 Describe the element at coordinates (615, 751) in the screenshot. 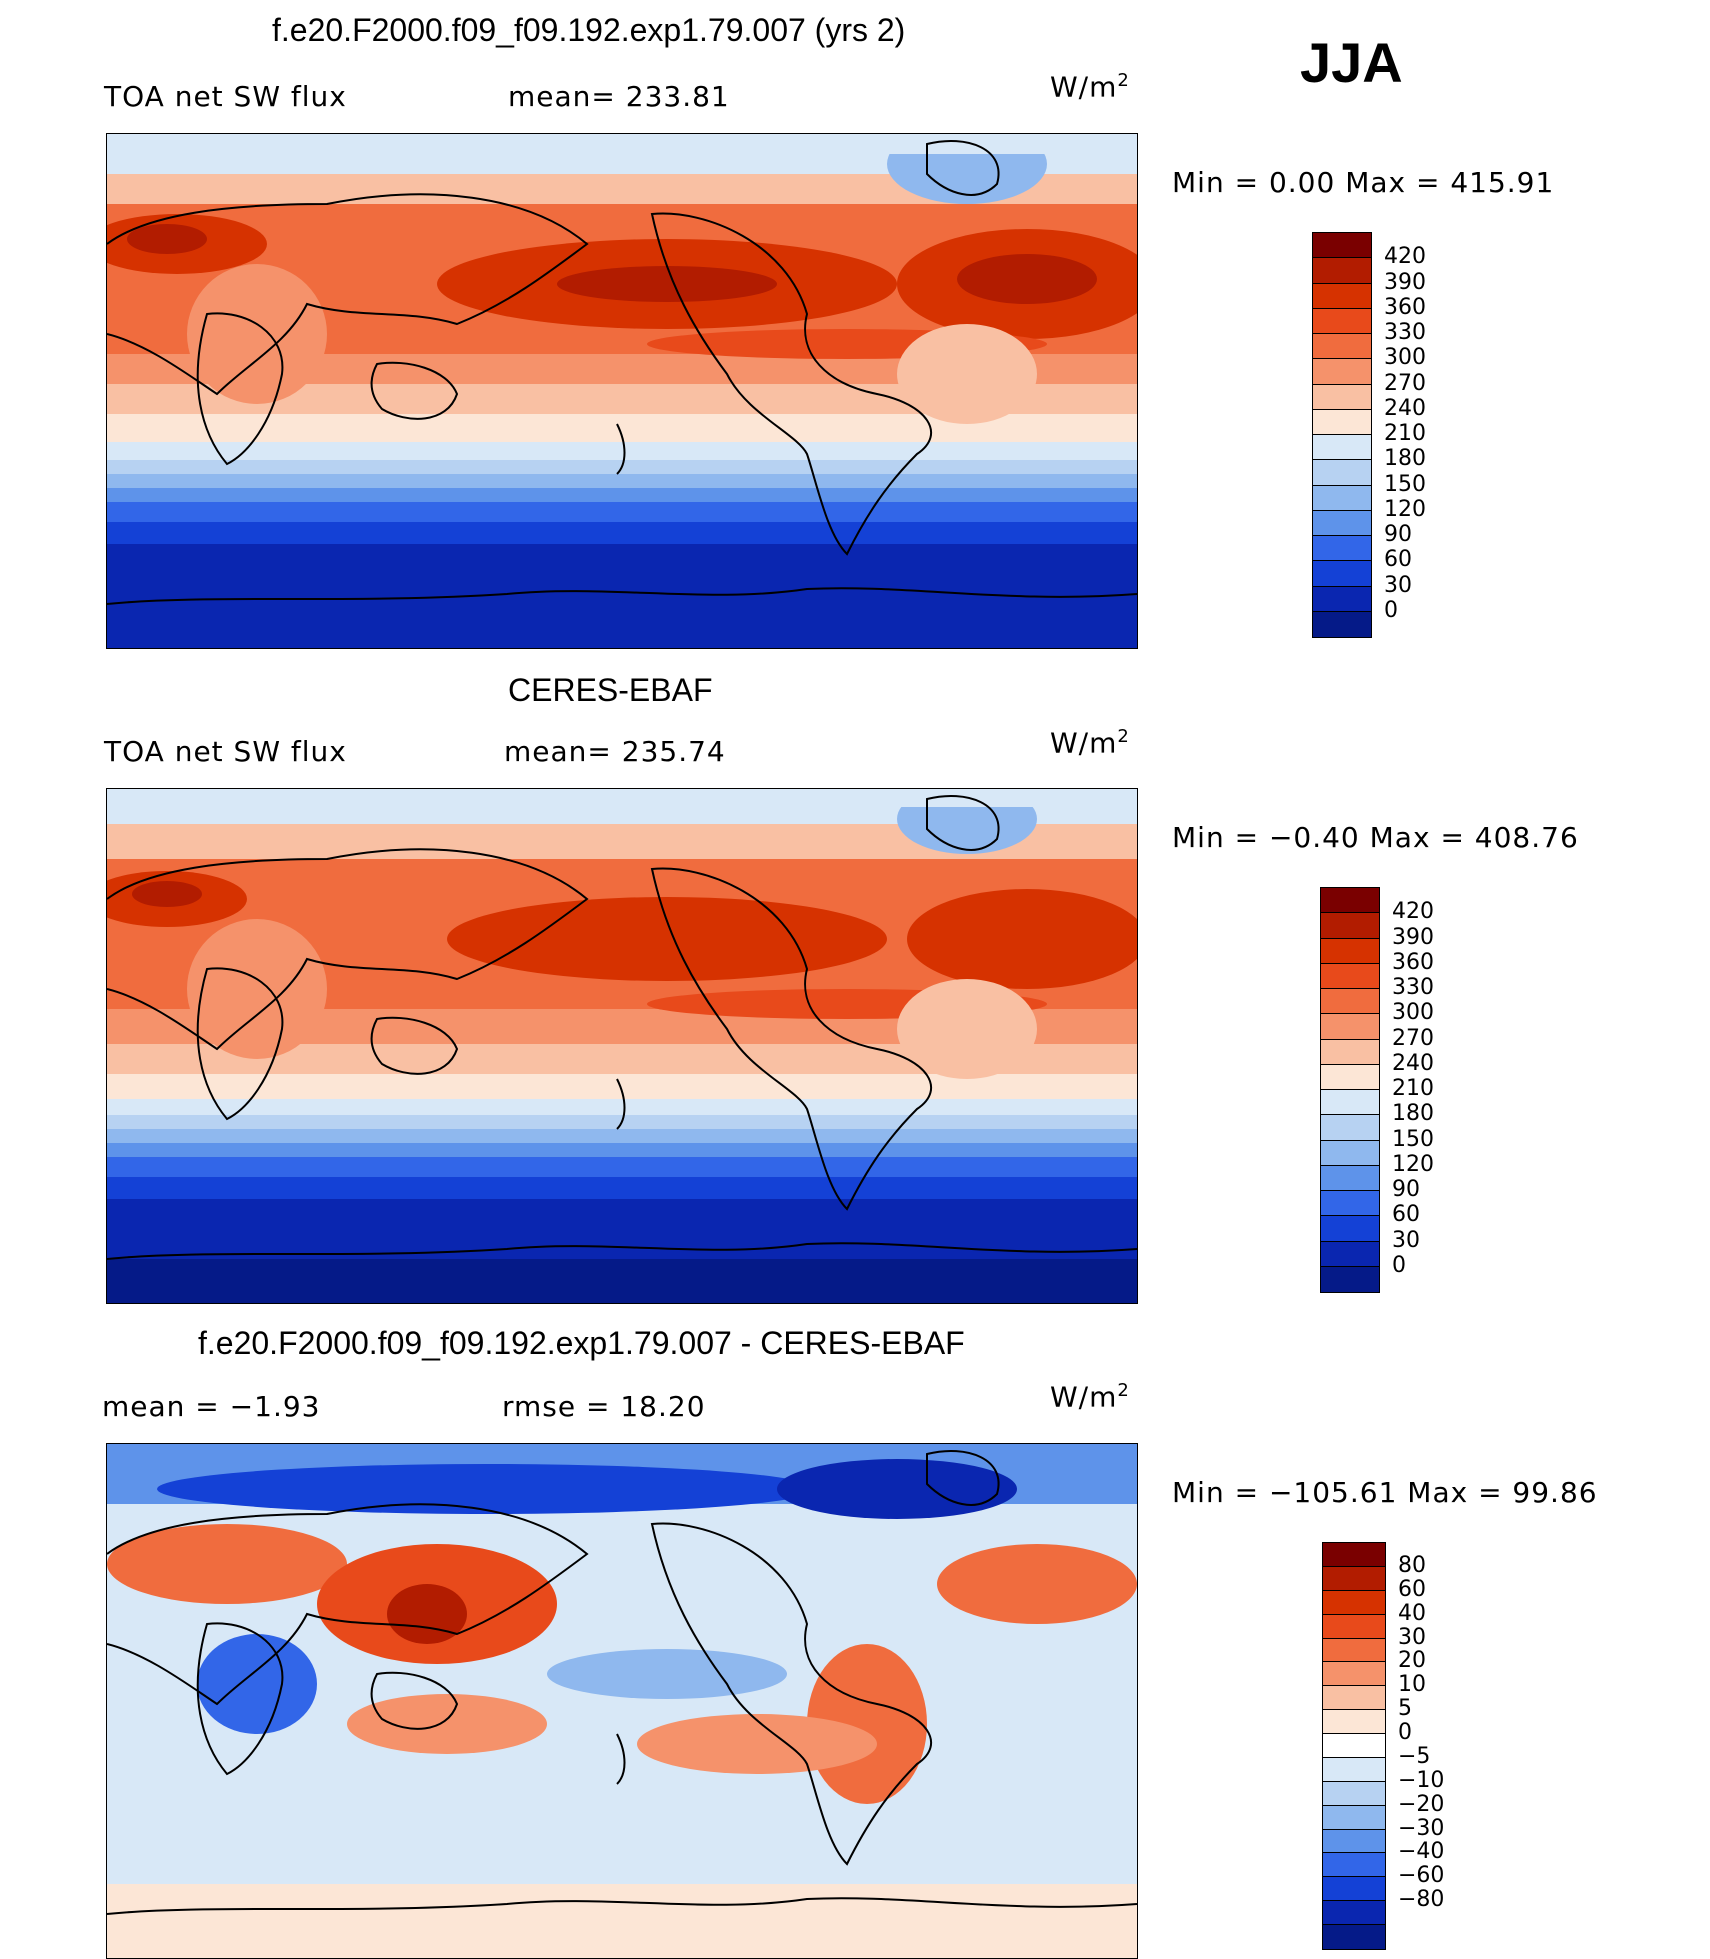

I see `panel2-mean: mean= 235.74` at that location.